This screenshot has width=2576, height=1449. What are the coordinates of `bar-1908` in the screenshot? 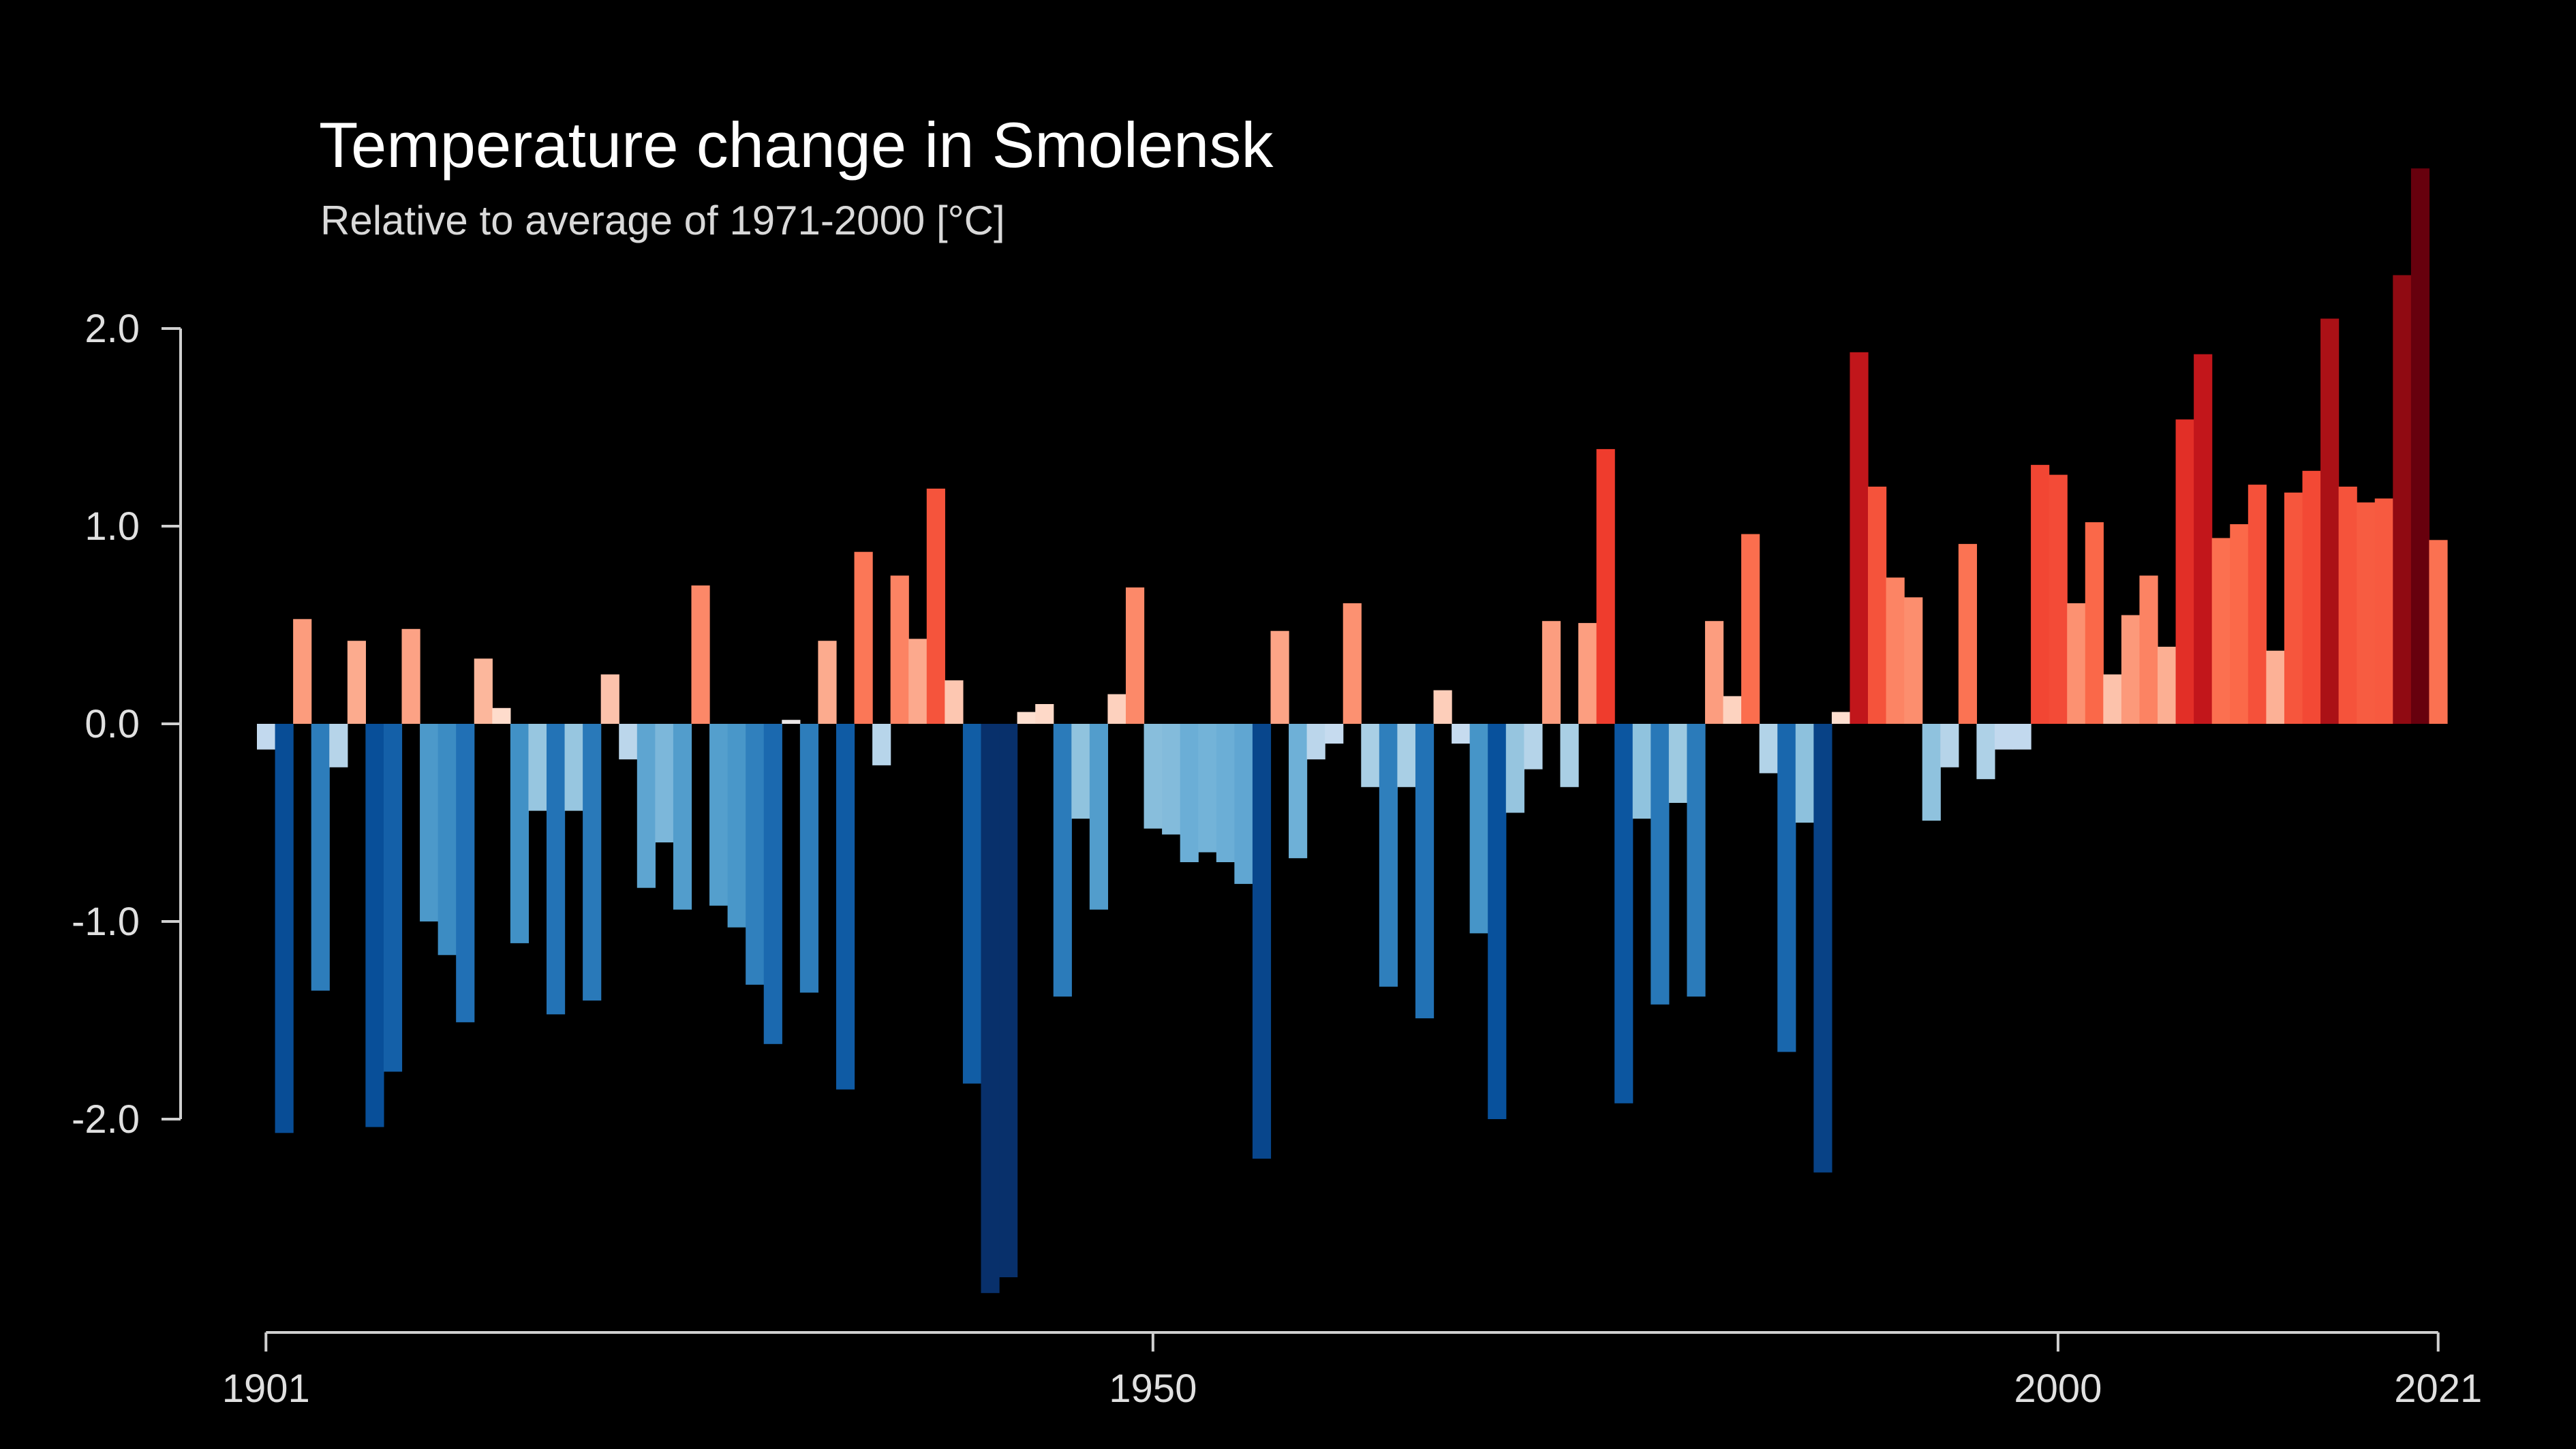 It's located at (393, 898).